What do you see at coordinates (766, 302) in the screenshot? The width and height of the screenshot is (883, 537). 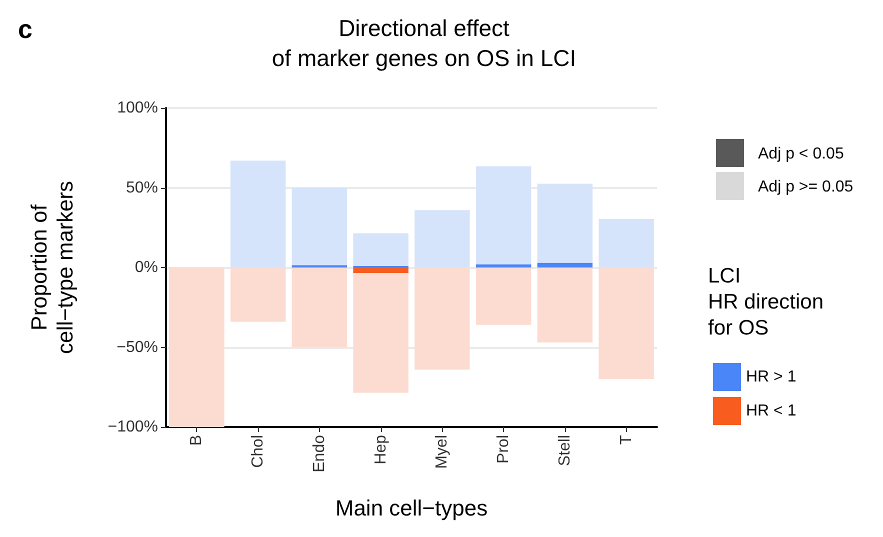 I see `legend-title: LCI HR direction for OS` at bounding box center [766, 302].